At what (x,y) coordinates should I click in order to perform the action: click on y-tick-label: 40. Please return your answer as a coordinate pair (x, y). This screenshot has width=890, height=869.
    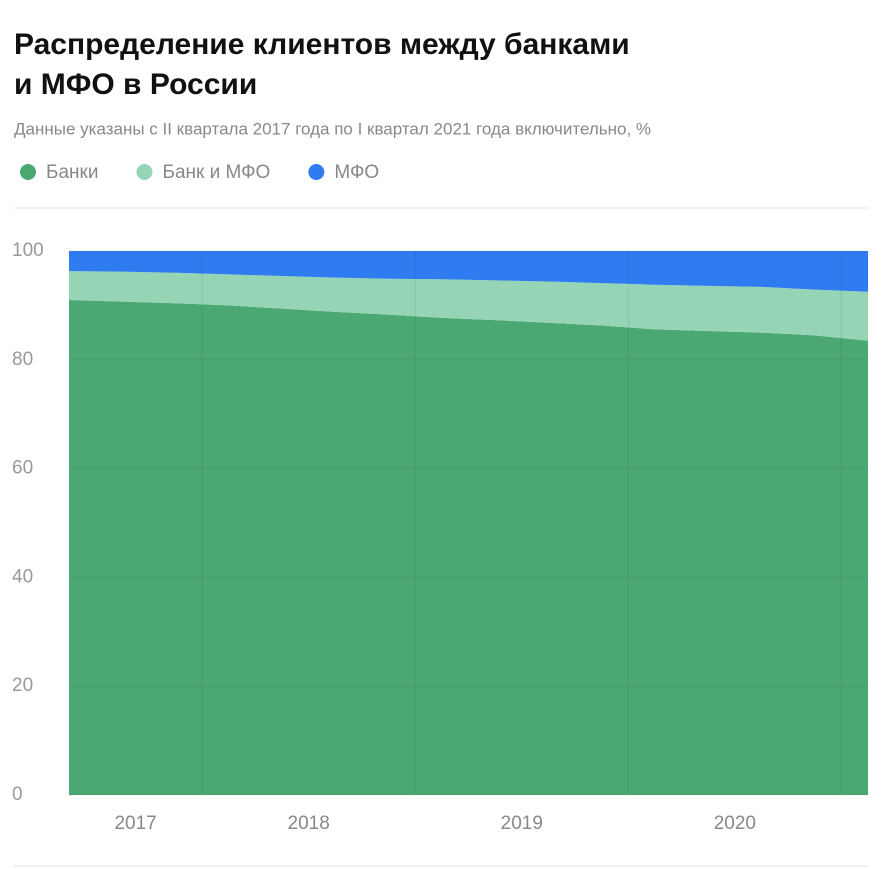
    Looking at the image, I should click on (22, 576).